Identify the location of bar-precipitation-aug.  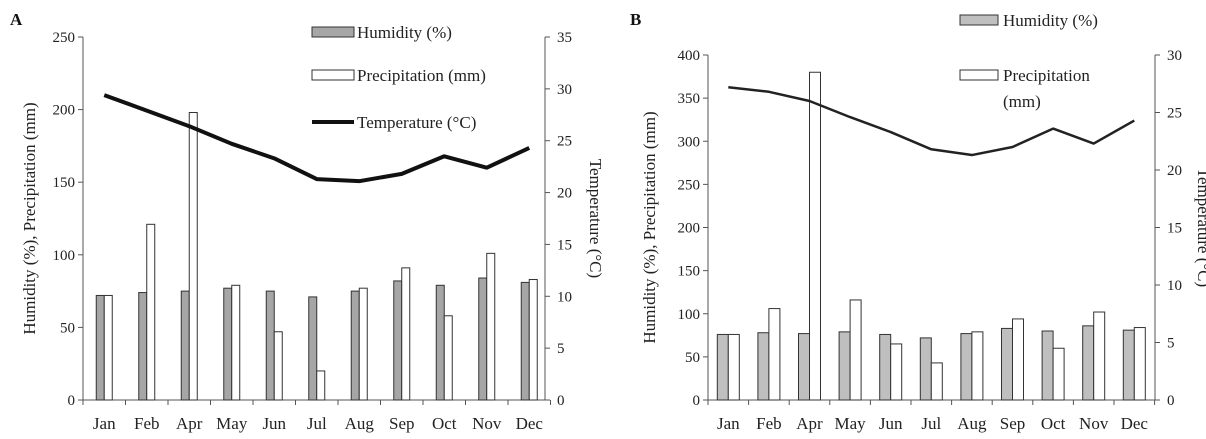
(363, 344).